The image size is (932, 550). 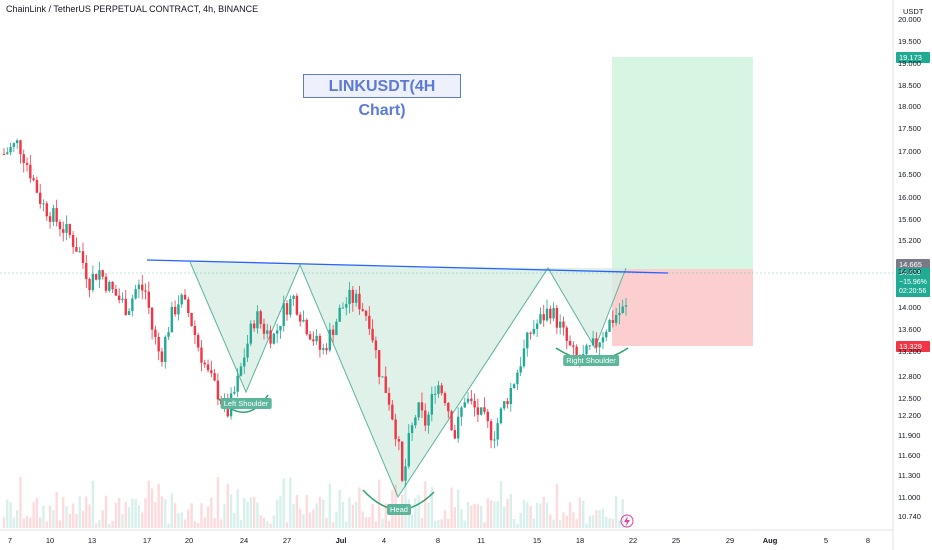 What do you see at coordinates (591, 360) in the screenshot?
I see `right-shoulder-label: Right Shoulder` at bounding box center [591, 360].